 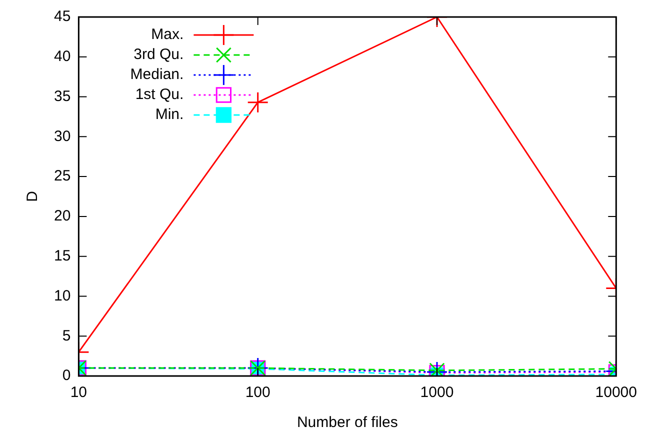 I want to click on y-tick-label: 35, so click(x=62, y=96).